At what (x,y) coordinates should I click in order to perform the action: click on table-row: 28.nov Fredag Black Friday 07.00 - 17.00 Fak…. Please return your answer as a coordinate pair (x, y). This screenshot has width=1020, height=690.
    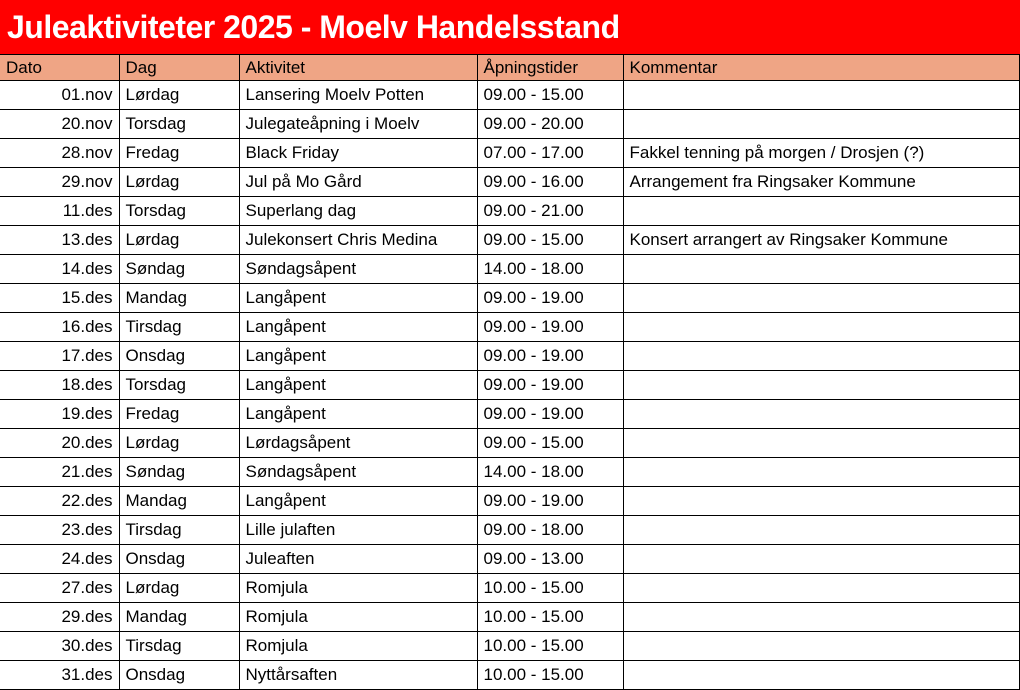
    Looking at the image, I should click on (510, 153).